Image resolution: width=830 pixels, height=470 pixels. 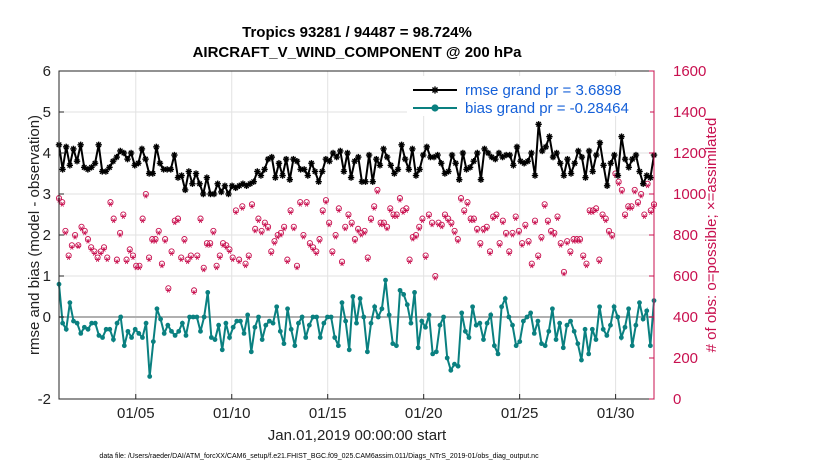 What do you see at coordinates (616, 413) in the screenshot?
I see `x-tick-label: 01/30` at bounding box center [616, 413].